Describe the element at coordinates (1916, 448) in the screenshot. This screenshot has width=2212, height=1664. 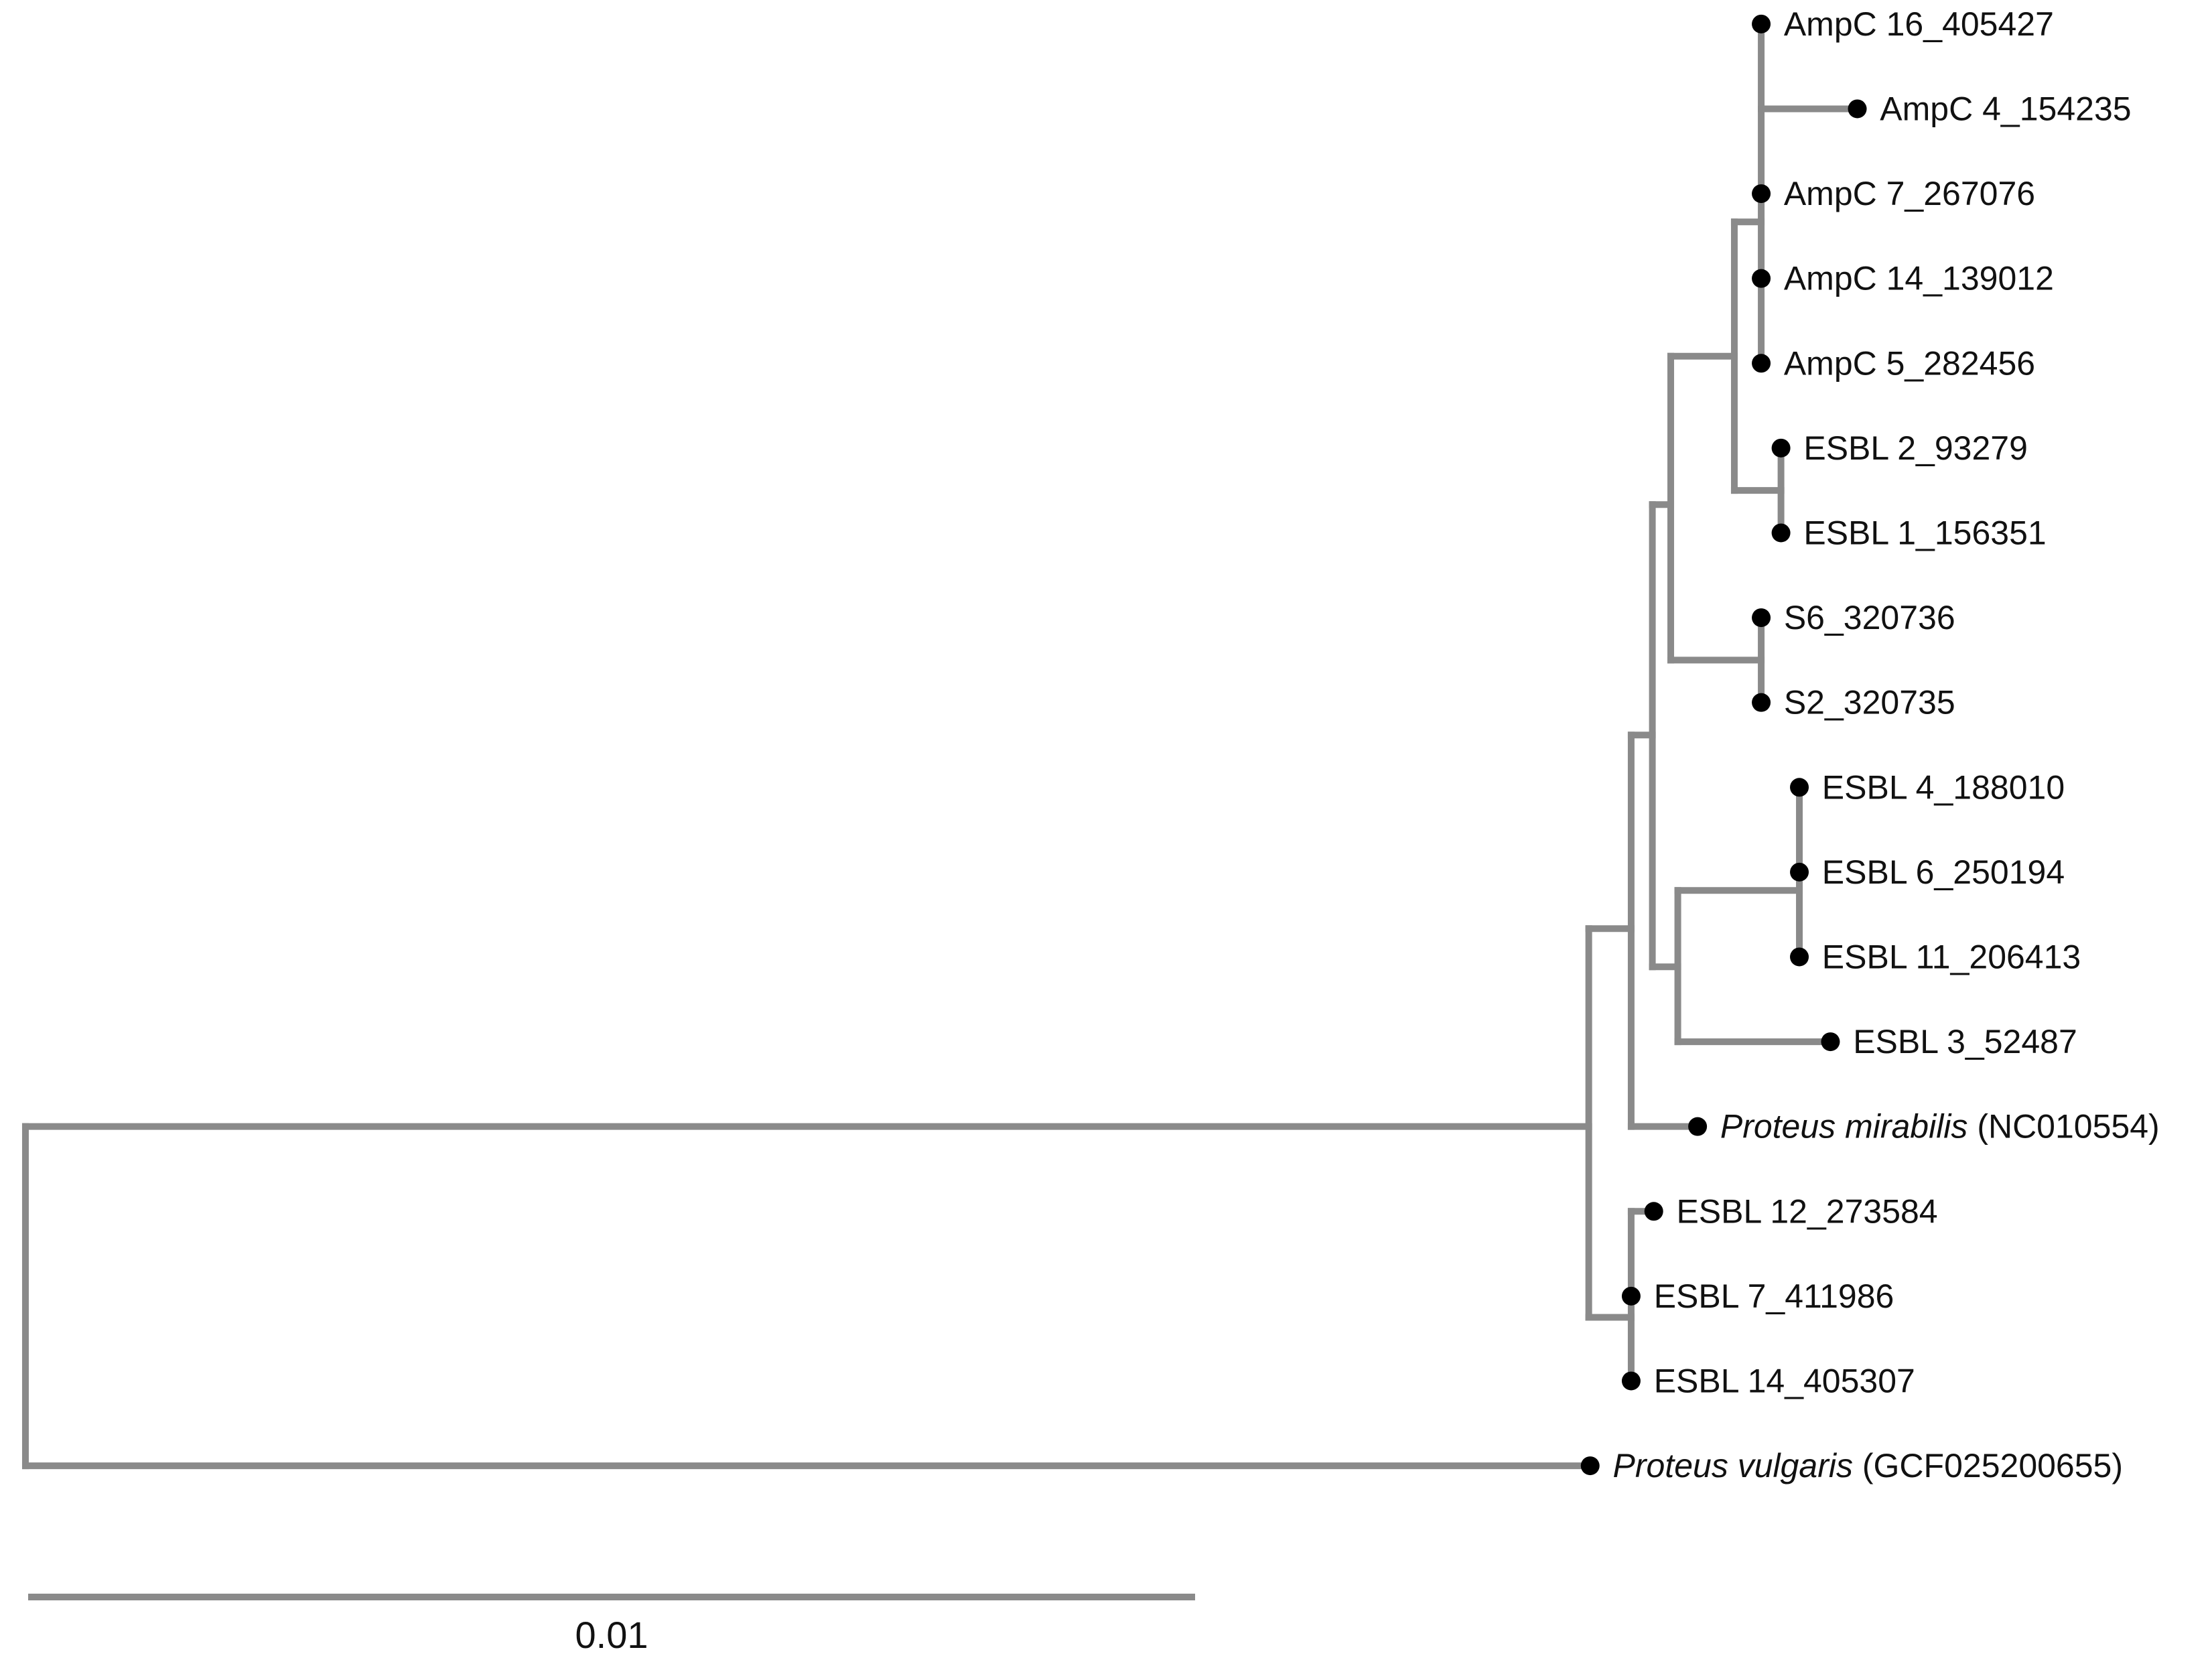
I see `label-esbl2: ESBL 2_93279` at that location.